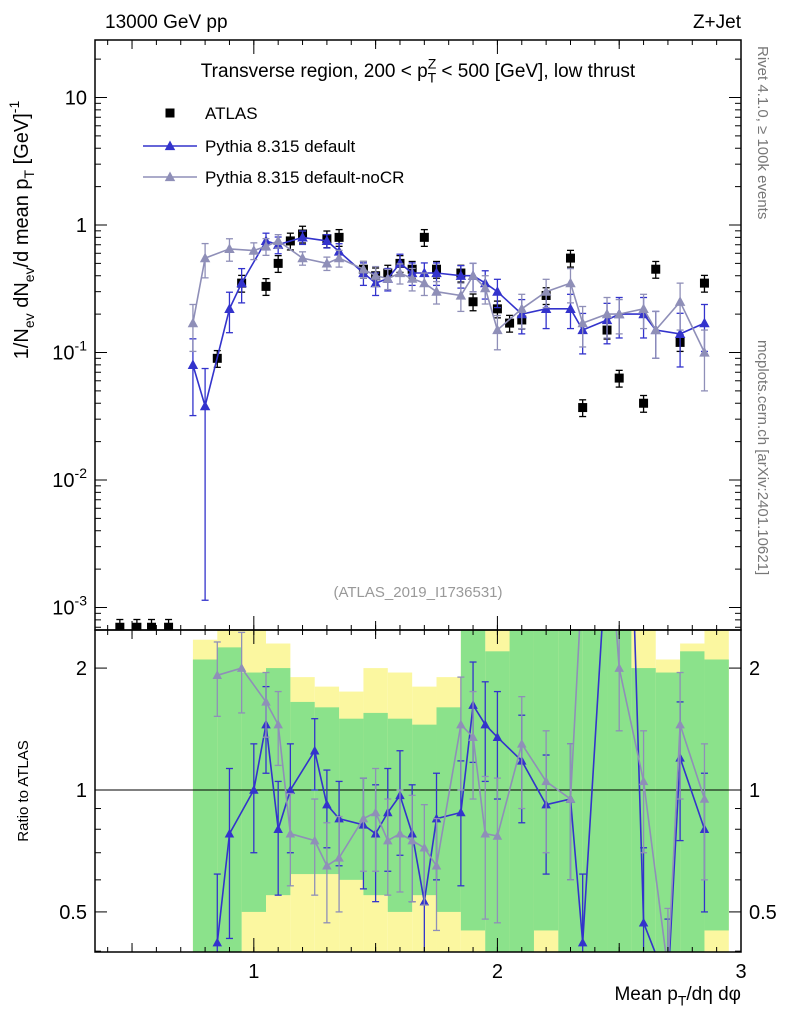  I want to click on ratio-tick-label-right: 0.5, so click(763, 913).